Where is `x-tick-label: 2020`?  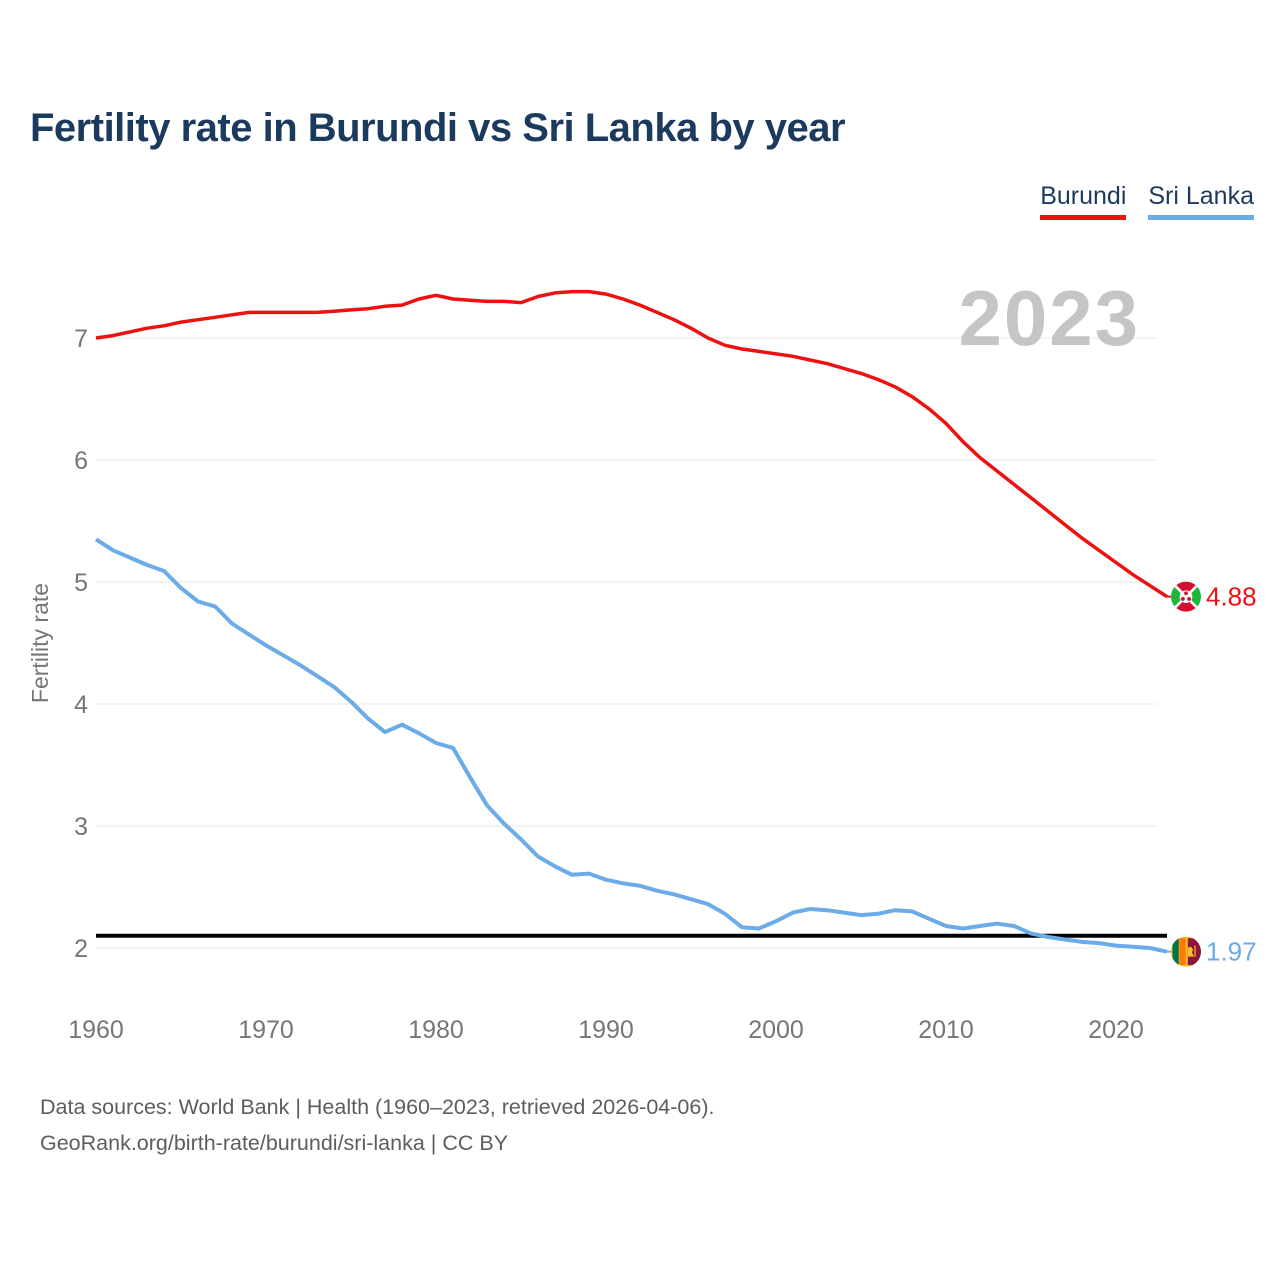 x-tick-label: 2020 is located at coordinates (1116, 1030).